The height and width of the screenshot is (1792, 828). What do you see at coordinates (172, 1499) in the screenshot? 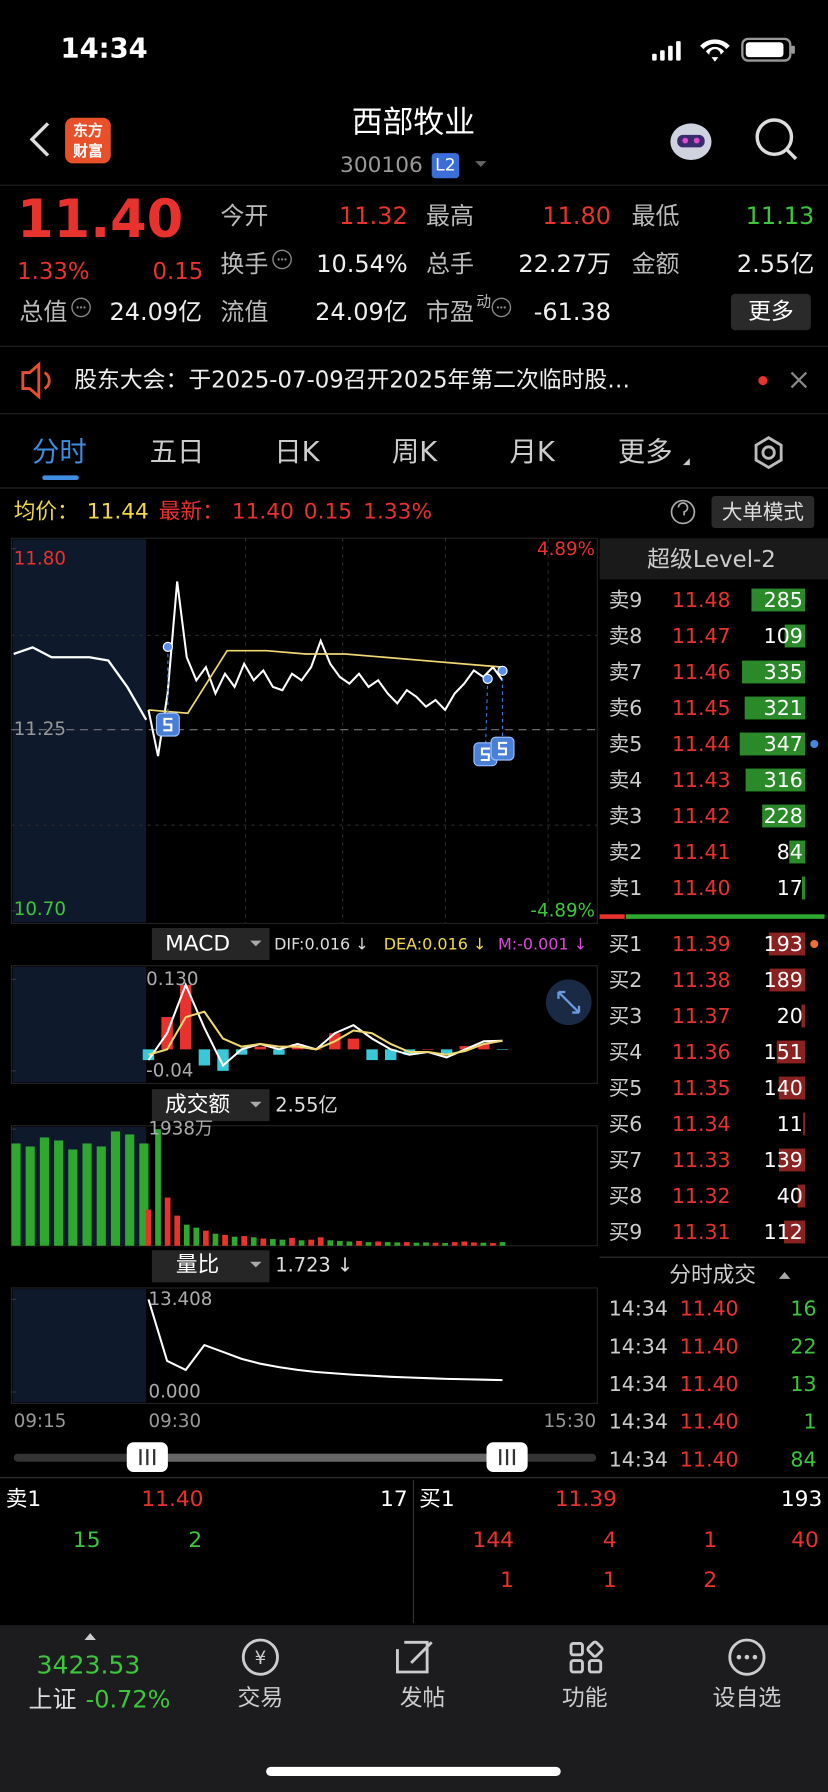
I see `queue-price: 11.40` at bounding box center [172, 1499].